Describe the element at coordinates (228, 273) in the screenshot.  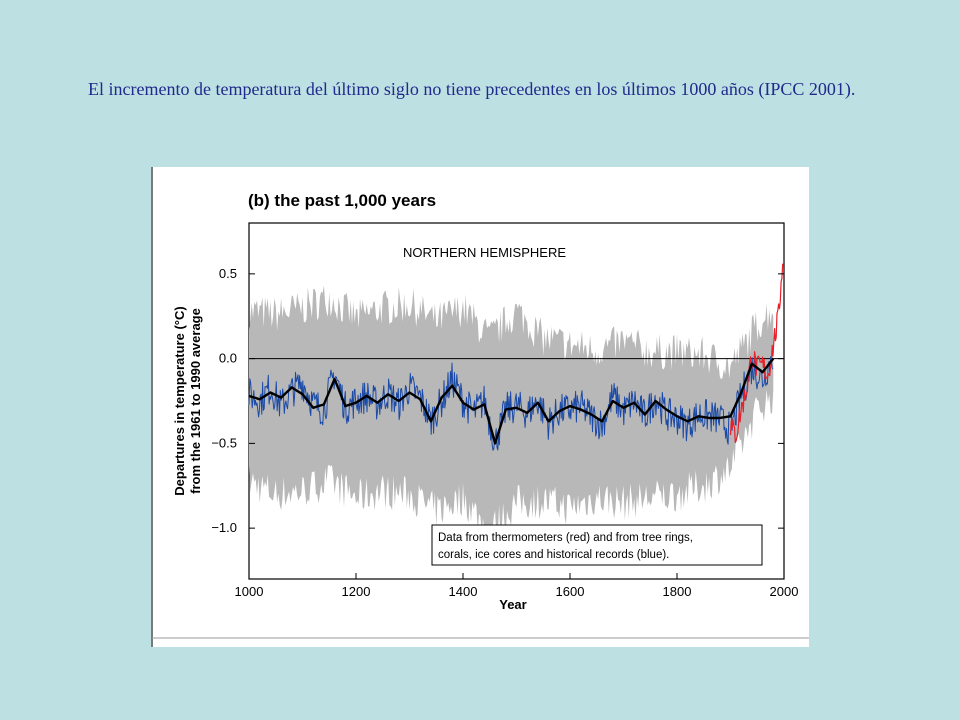
I see `y-tick-label: 0.5` at that location.